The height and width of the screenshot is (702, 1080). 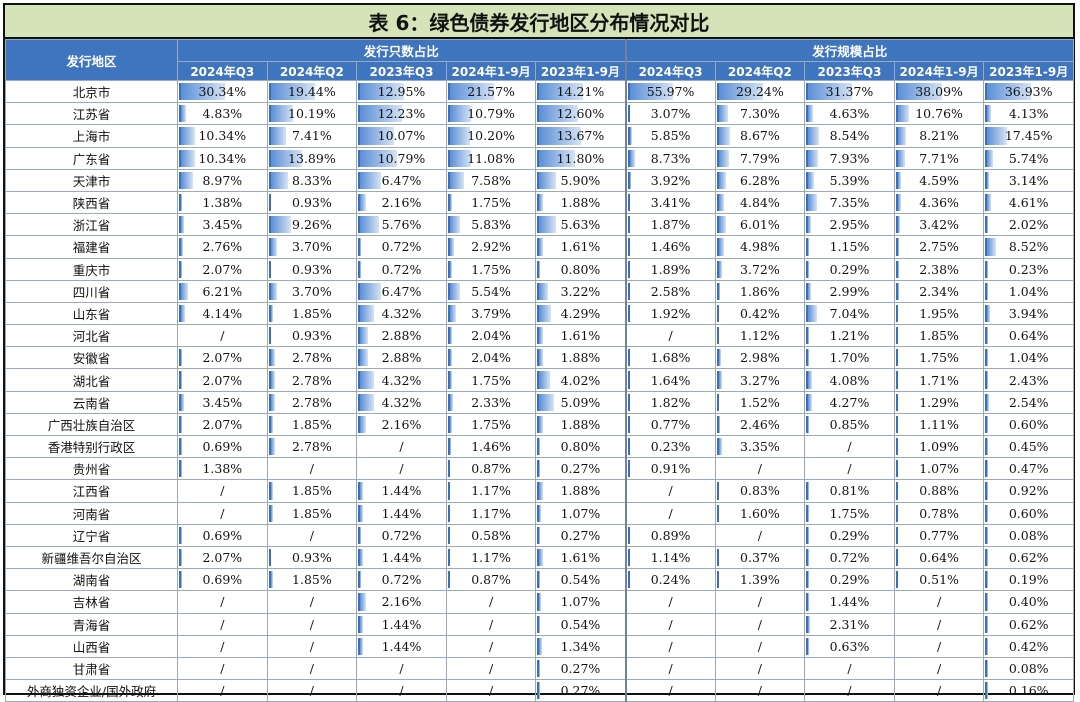 What do you see at coordinates (670, 92) in the screenshot?
I see `cell-value: 55.97%` at bounding box center [670, 92].